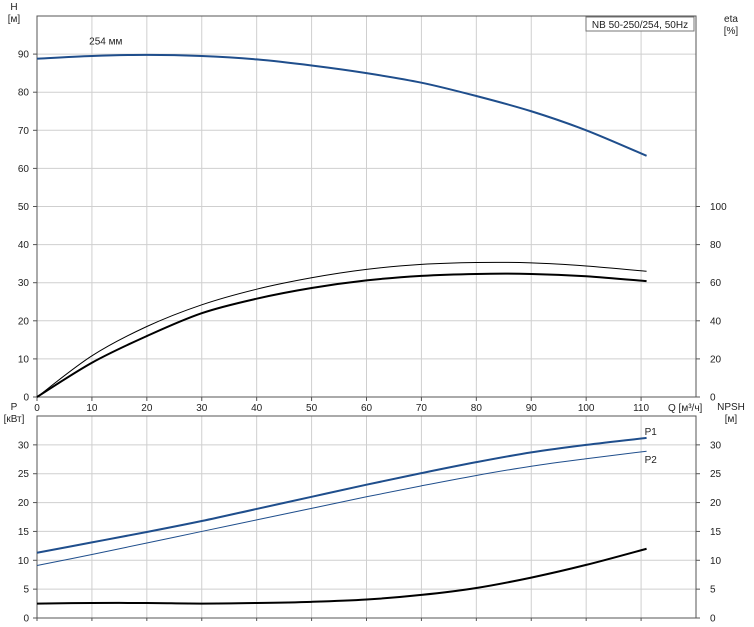 This screenshot has width=754, height=627. Describe the element at coordinates (367, 408) in the screenshot. I see `panel1-x-tick-label: 60` at that location.